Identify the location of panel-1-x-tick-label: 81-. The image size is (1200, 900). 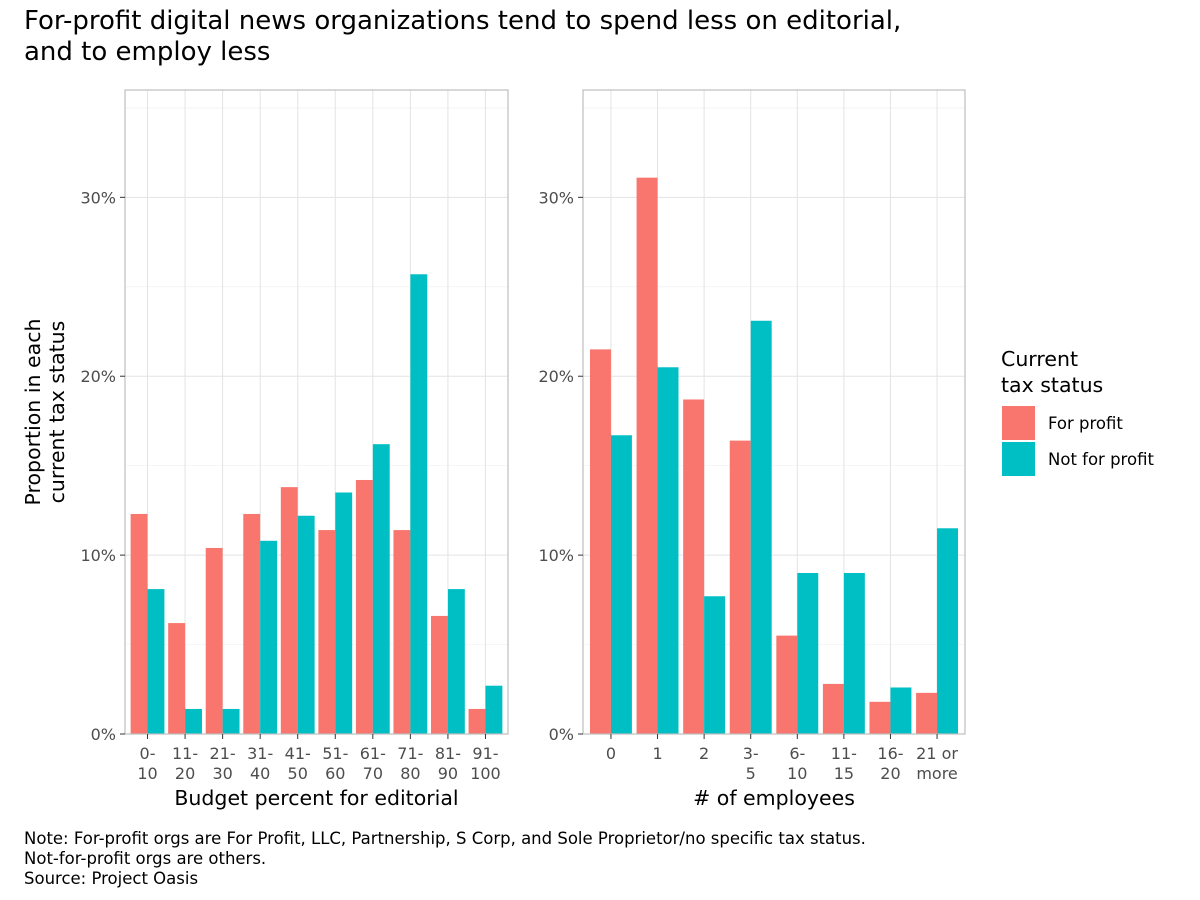
(448, 753).